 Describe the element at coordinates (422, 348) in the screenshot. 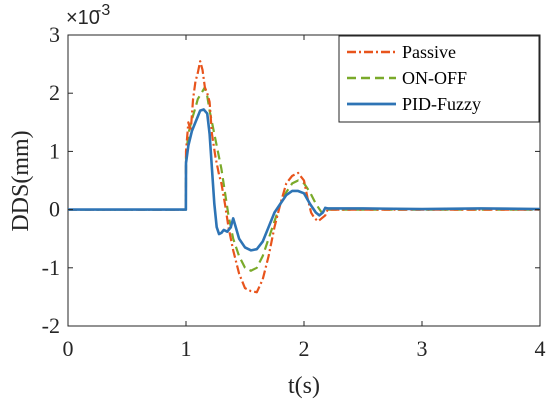

I see `x-tick-label: 3` at that location.